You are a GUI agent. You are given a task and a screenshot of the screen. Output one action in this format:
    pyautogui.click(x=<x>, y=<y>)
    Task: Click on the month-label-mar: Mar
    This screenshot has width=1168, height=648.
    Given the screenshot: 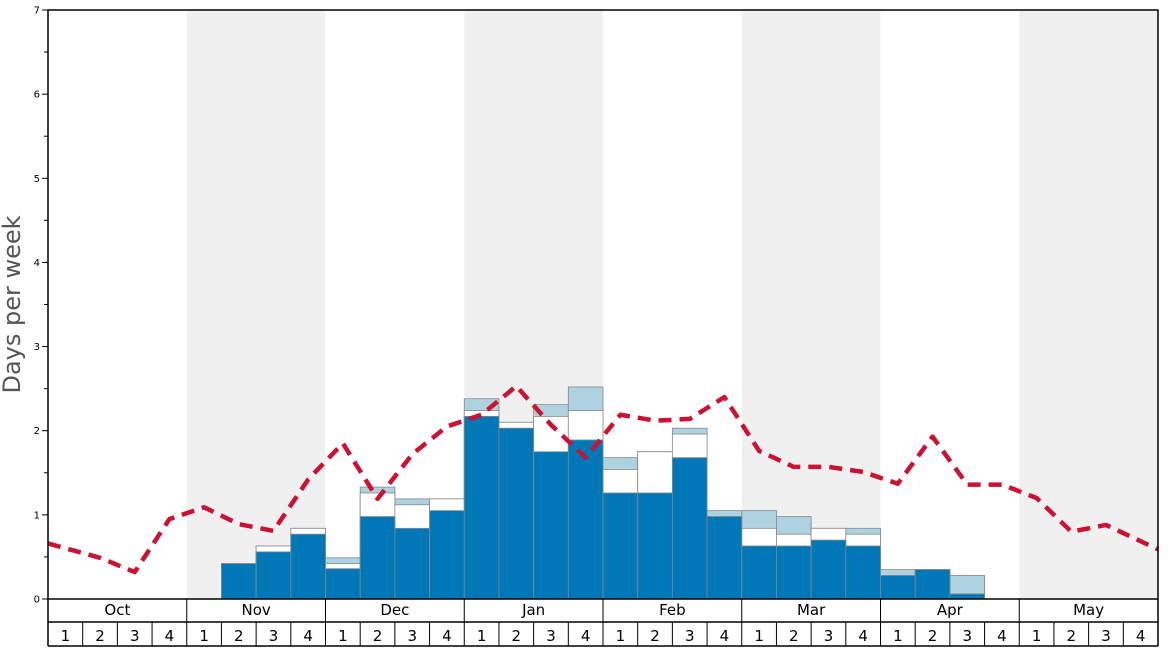 What is the action you would take?
    pyautogui.click(x=811, y=610)
    